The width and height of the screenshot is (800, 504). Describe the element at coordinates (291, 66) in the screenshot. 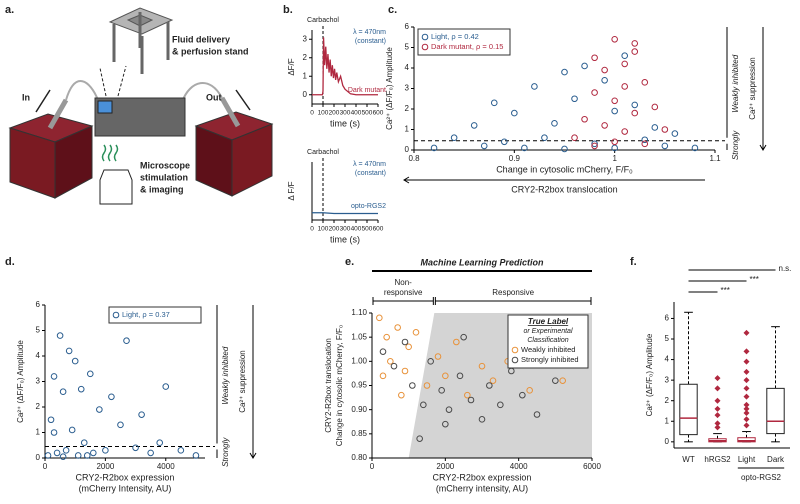

I see `y-axis-label: ΔF/F` at that location.